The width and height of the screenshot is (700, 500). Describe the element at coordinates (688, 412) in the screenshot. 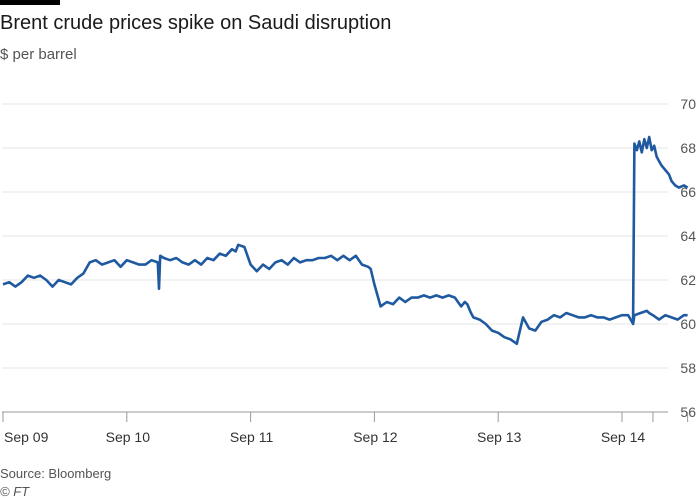

I see `y-tick-label: 56` at that location.